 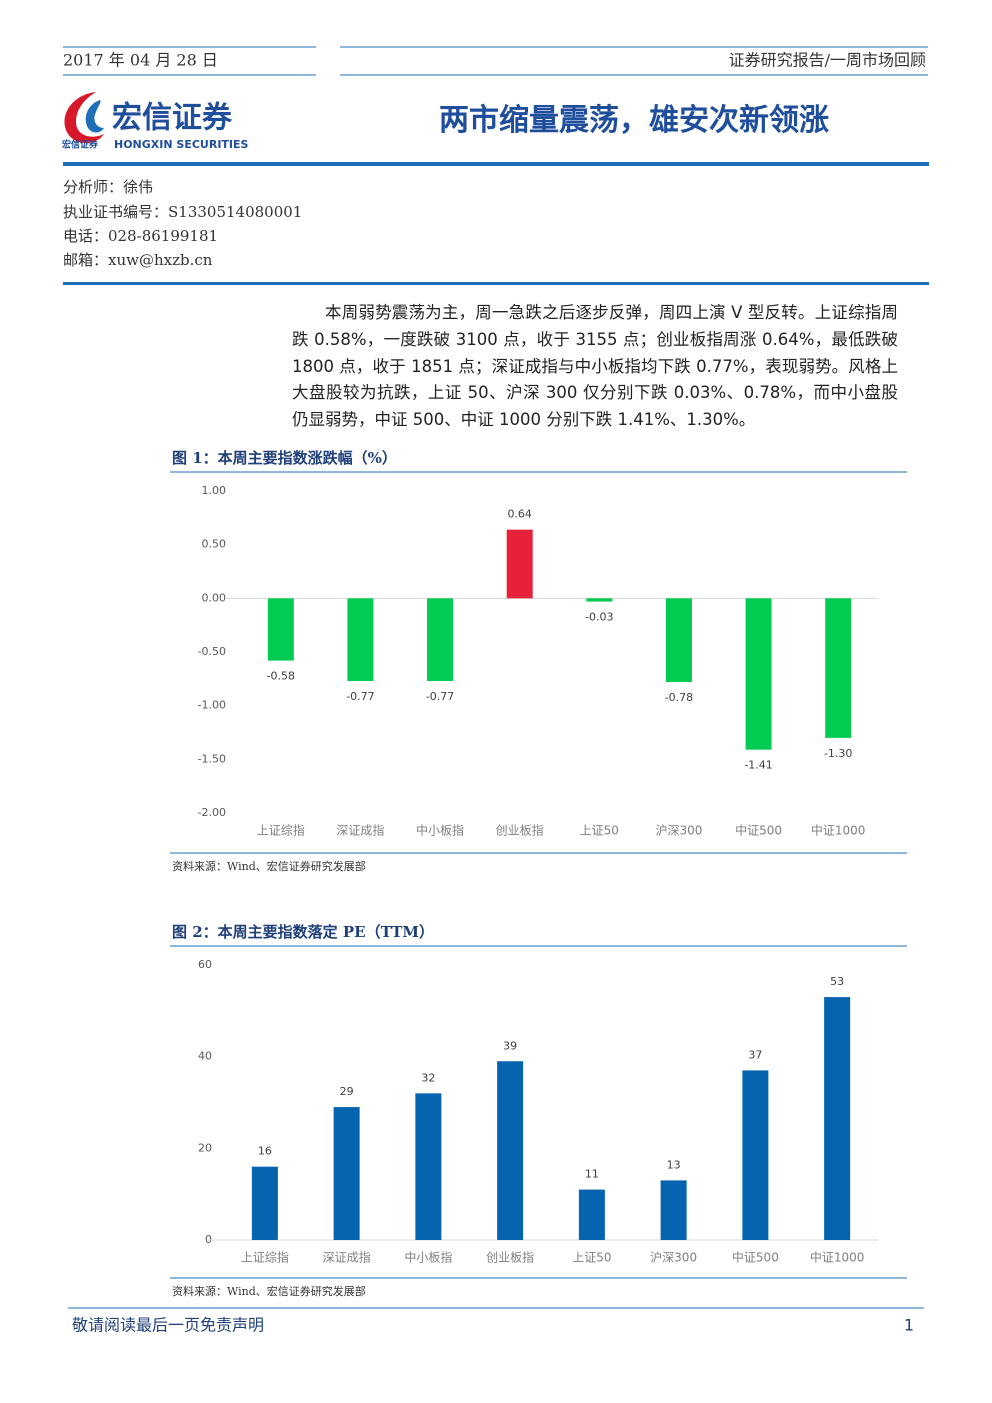 What do you see at coordinates (212, 651) in the screenshot?
I see `y-tick-label: -0.50` at bounding box center [212, 651].